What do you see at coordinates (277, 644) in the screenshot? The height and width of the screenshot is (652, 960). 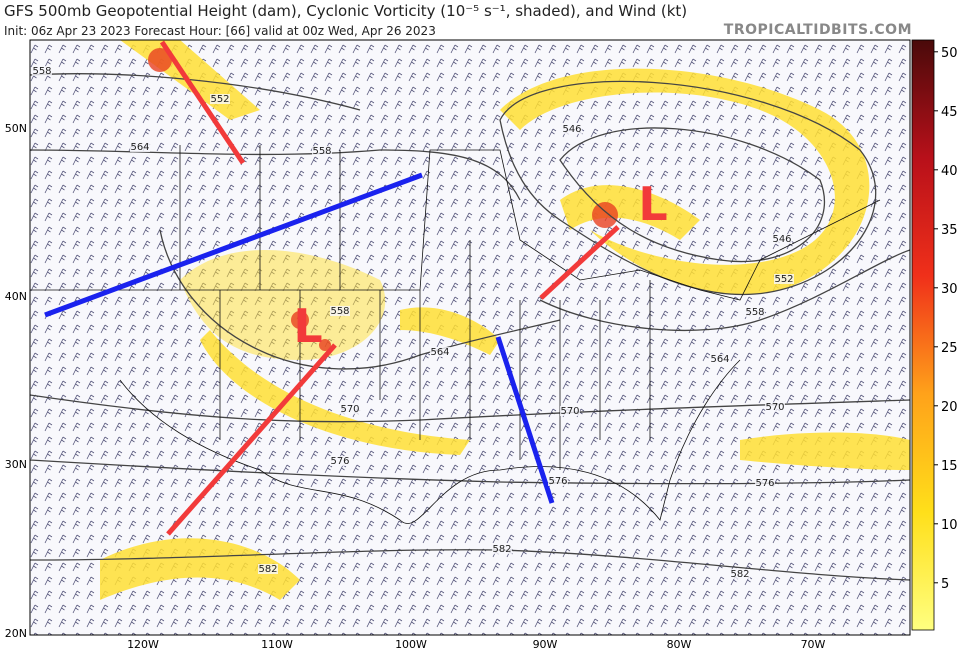 I see `lon-label: 110W` at bounding box center [277, 644].